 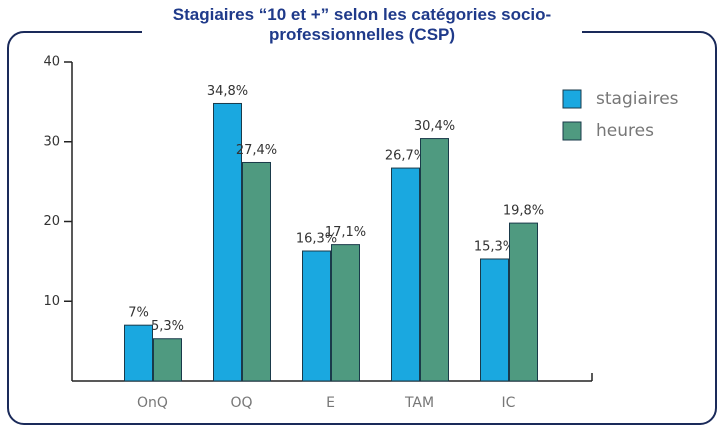 I want to click on x-tick-label: E, so click(x=330, y=403).